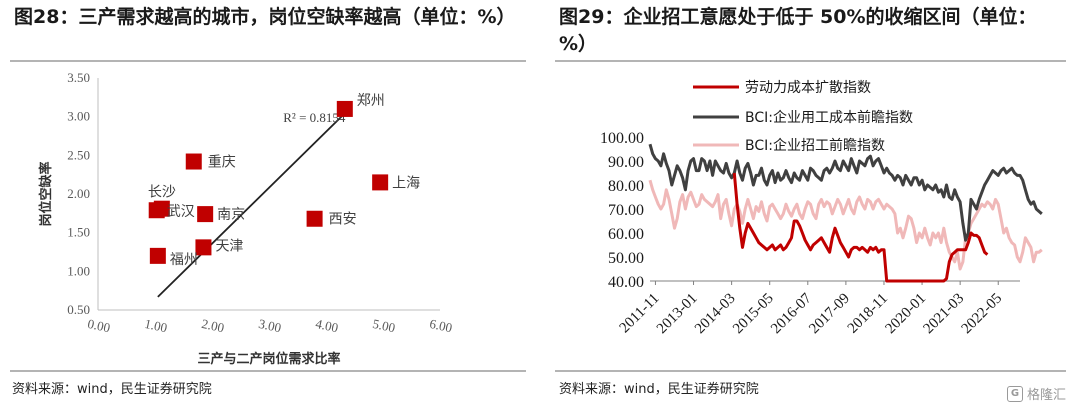  What do you see at coordinates (829, 313) in the screenshot?
I see `line-x-tick-label: 2017-09` at bounding box center [829, 313].